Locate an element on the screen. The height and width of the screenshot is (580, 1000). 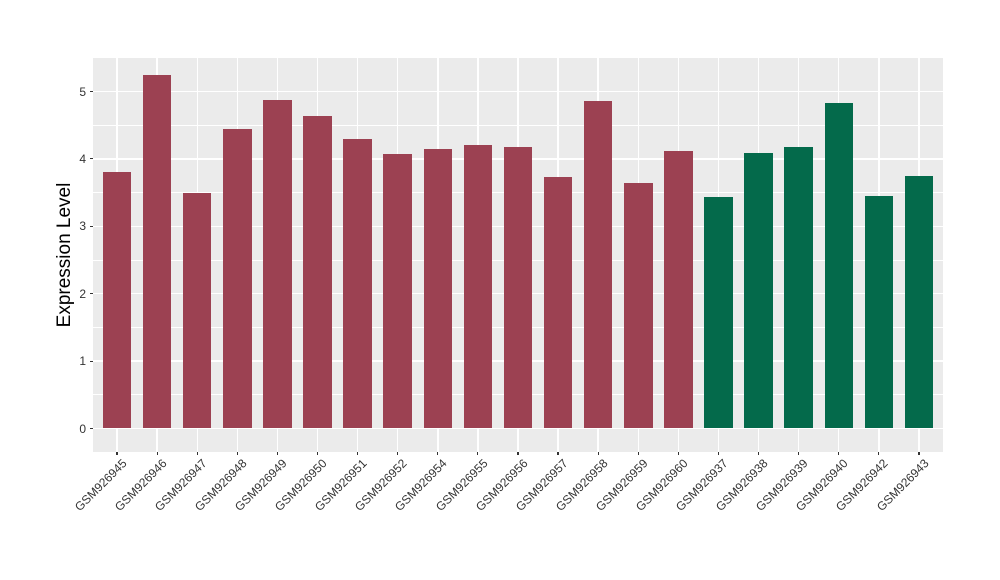
y-axis-tick-label: 2 is located at coordinates (82, 293).